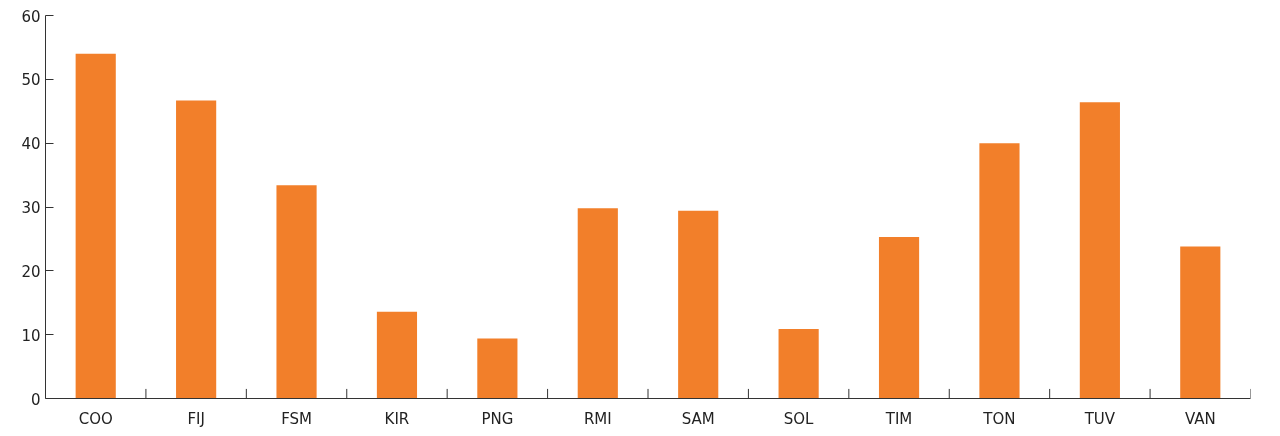 The height and width of the screenshot is (436, 1280). Describe the element at coordinates (31, 144) in the screenshot. I see `y-tick-label: 40` at that location.